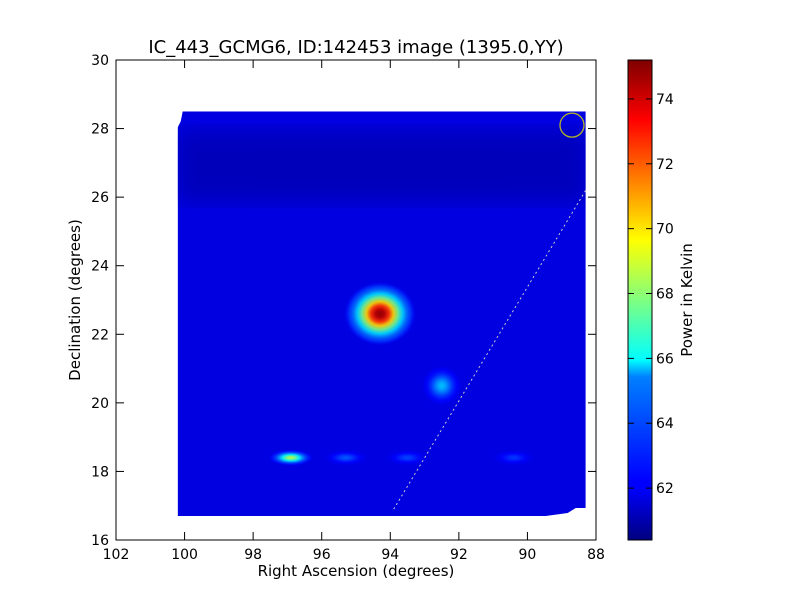  What do you see at coordinates (640, 300) in the screenshot?
I see `colorbar` at bounding box center [640, 300].